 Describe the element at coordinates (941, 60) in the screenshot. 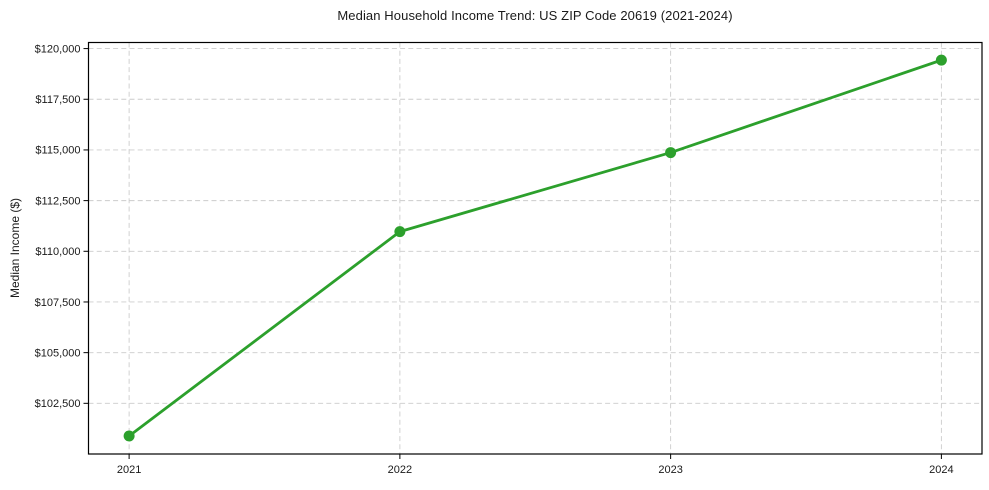

I see `data-point-2024` at that location.